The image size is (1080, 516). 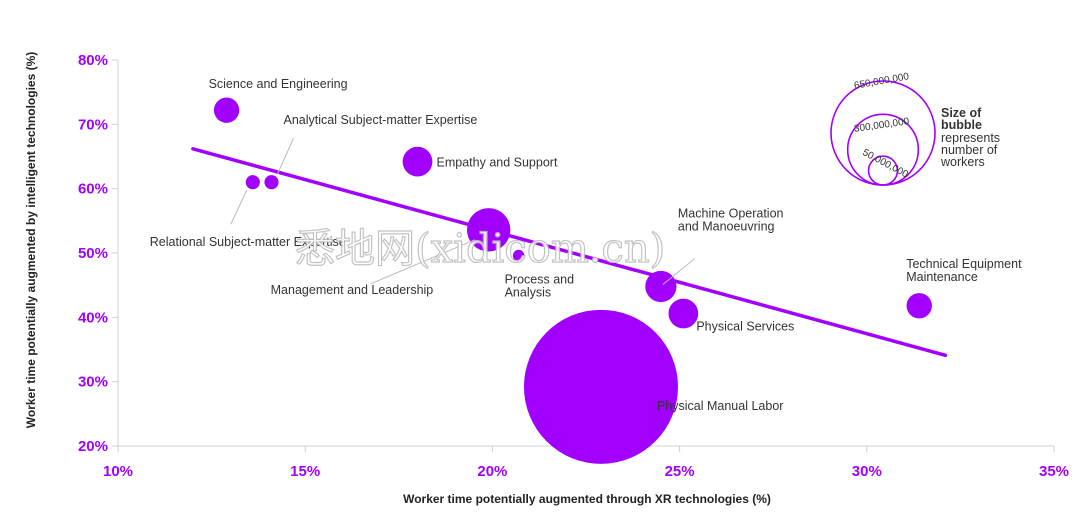 I want to click on point-label-line: Management and Leadership, so click(x=352, y=290).